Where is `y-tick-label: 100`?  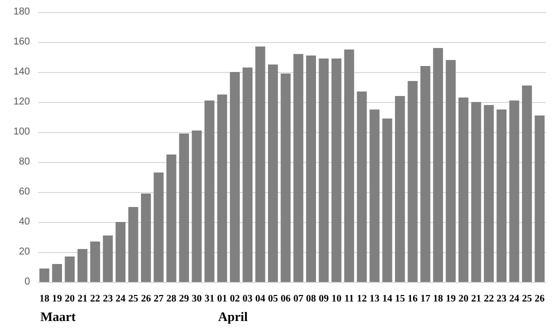 y-tick-label: 100 is located at coordinates (21, 132).